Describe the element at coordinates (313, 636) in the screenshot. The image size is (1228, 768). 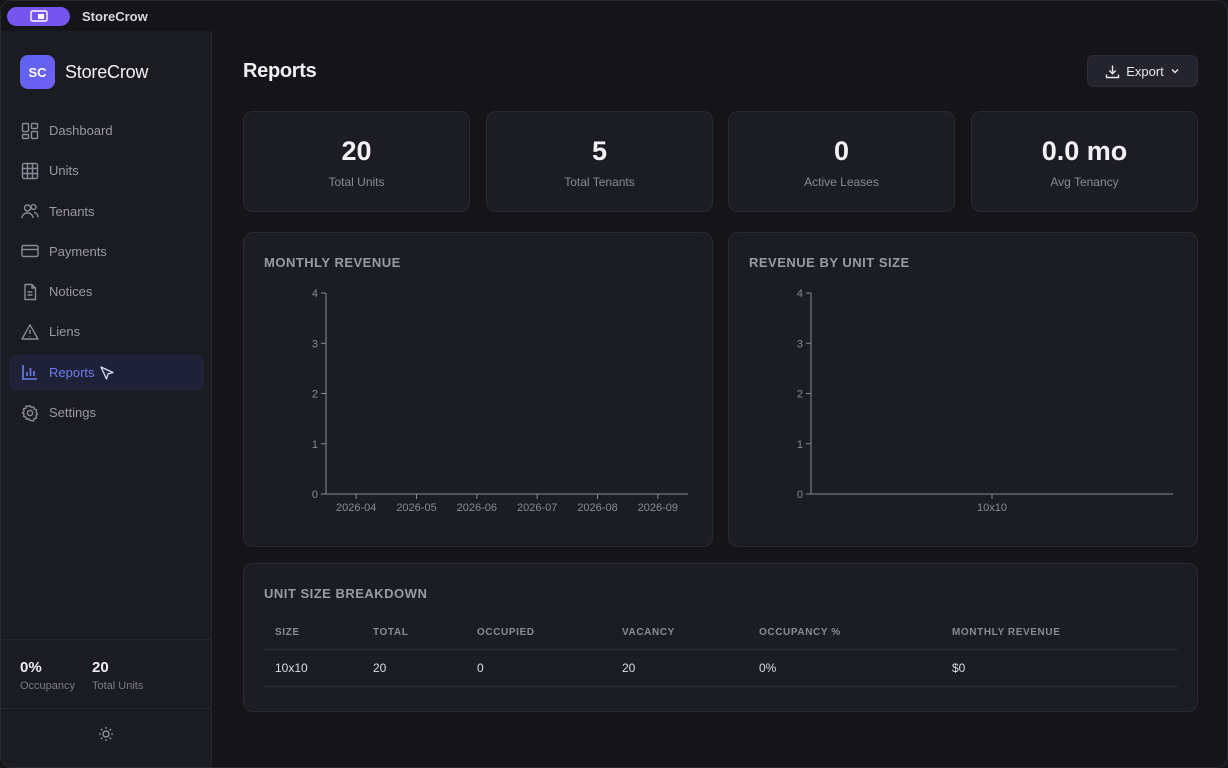
I see `column-header: SIZE` at that location.